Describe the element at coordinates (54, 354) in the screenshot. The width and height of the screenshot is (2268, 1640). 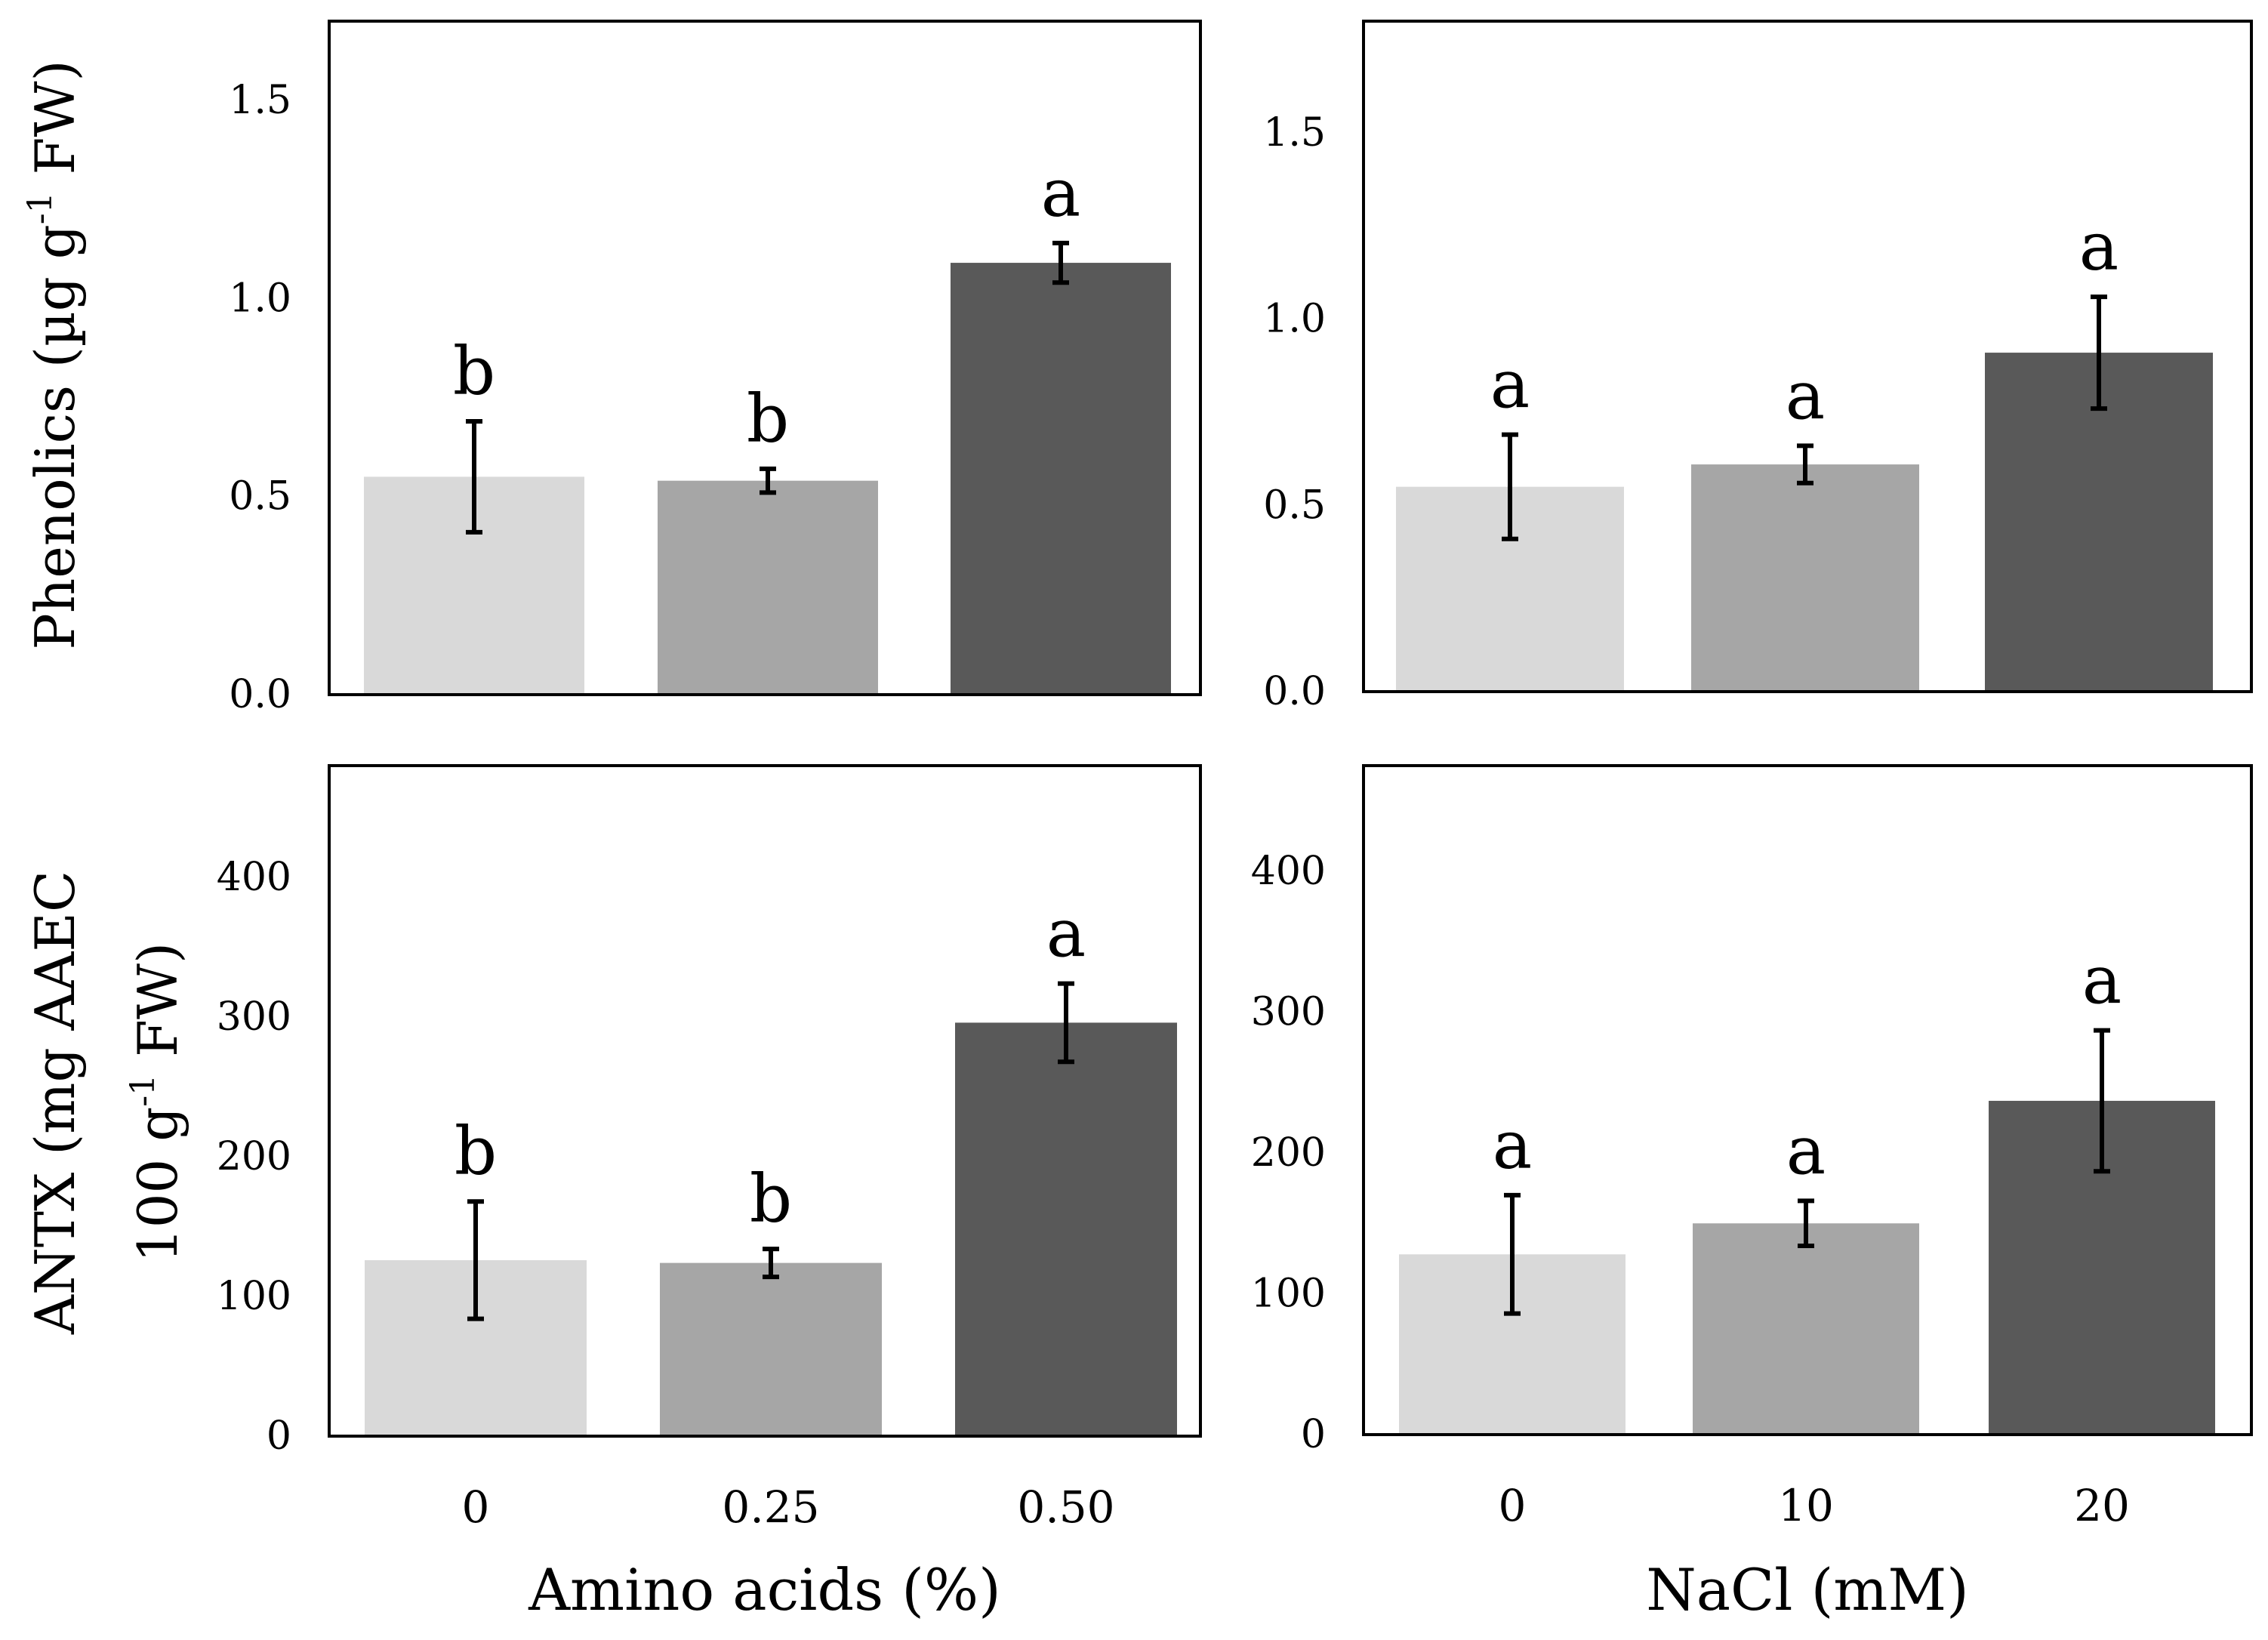
I see `y-axis-title-phenolics: Phenolics (µg g-1 FW)` at that location.